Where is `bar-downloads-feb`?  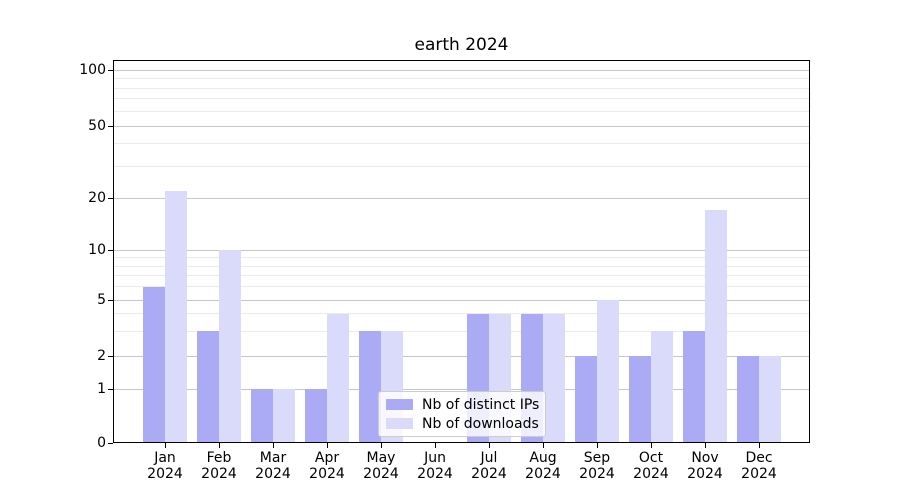
bar-downloads-feb is located at coordinates (230, 346).